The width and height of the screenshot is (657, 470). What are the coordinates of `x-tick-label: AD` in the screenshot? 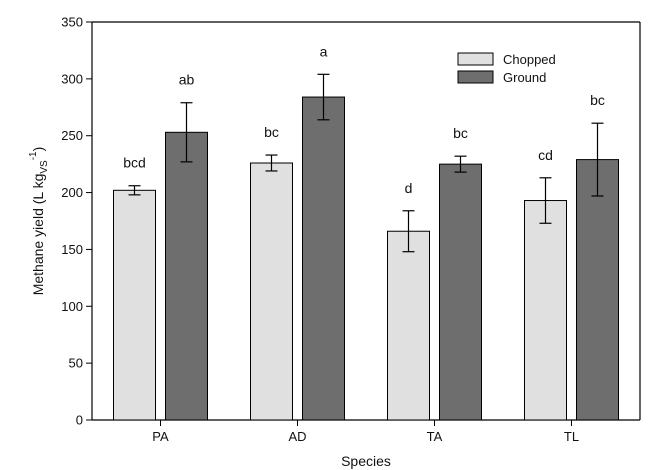 It's located at (297, 436).